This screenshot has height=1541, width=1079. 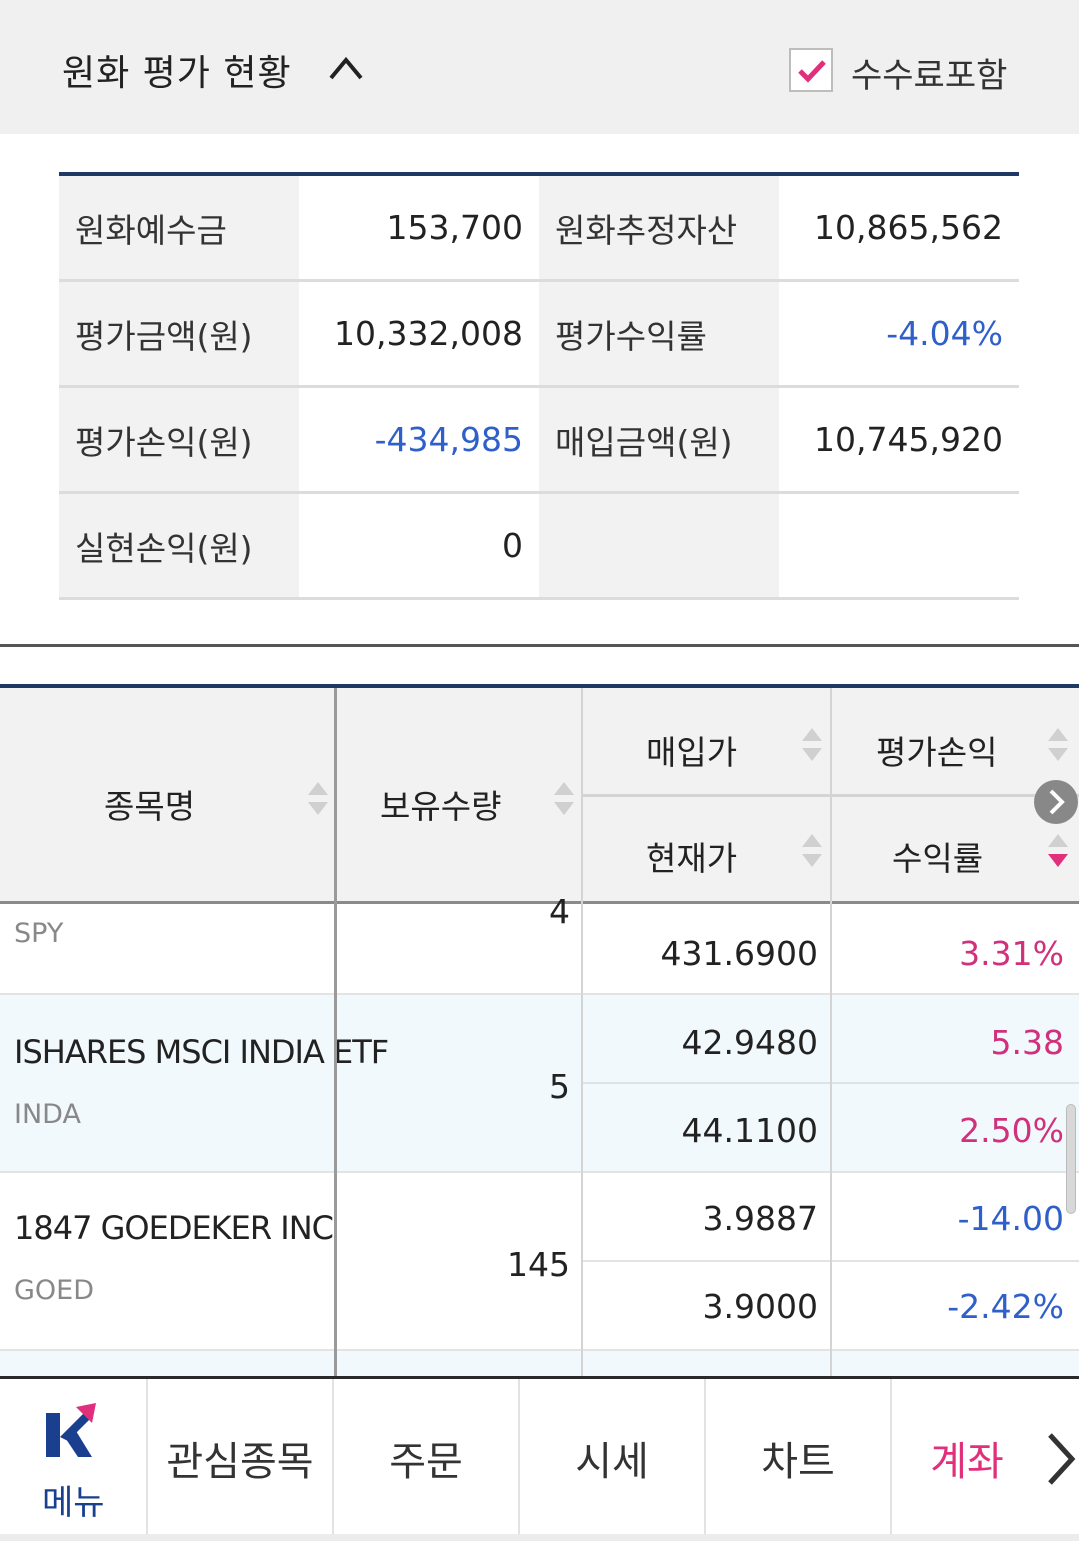 I want to click on holding-rate: 2.50%, so click(x=1011, y=1130).